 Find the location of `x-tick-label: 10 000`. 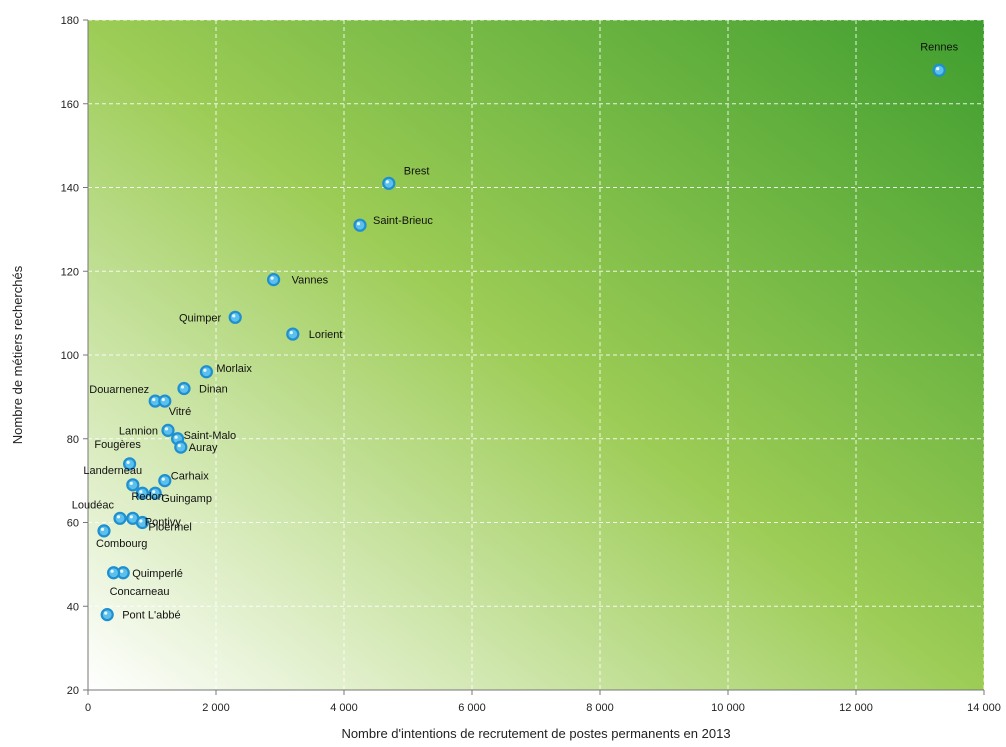

x-tick-label: 10 000 is located at coordinates (728, 708).